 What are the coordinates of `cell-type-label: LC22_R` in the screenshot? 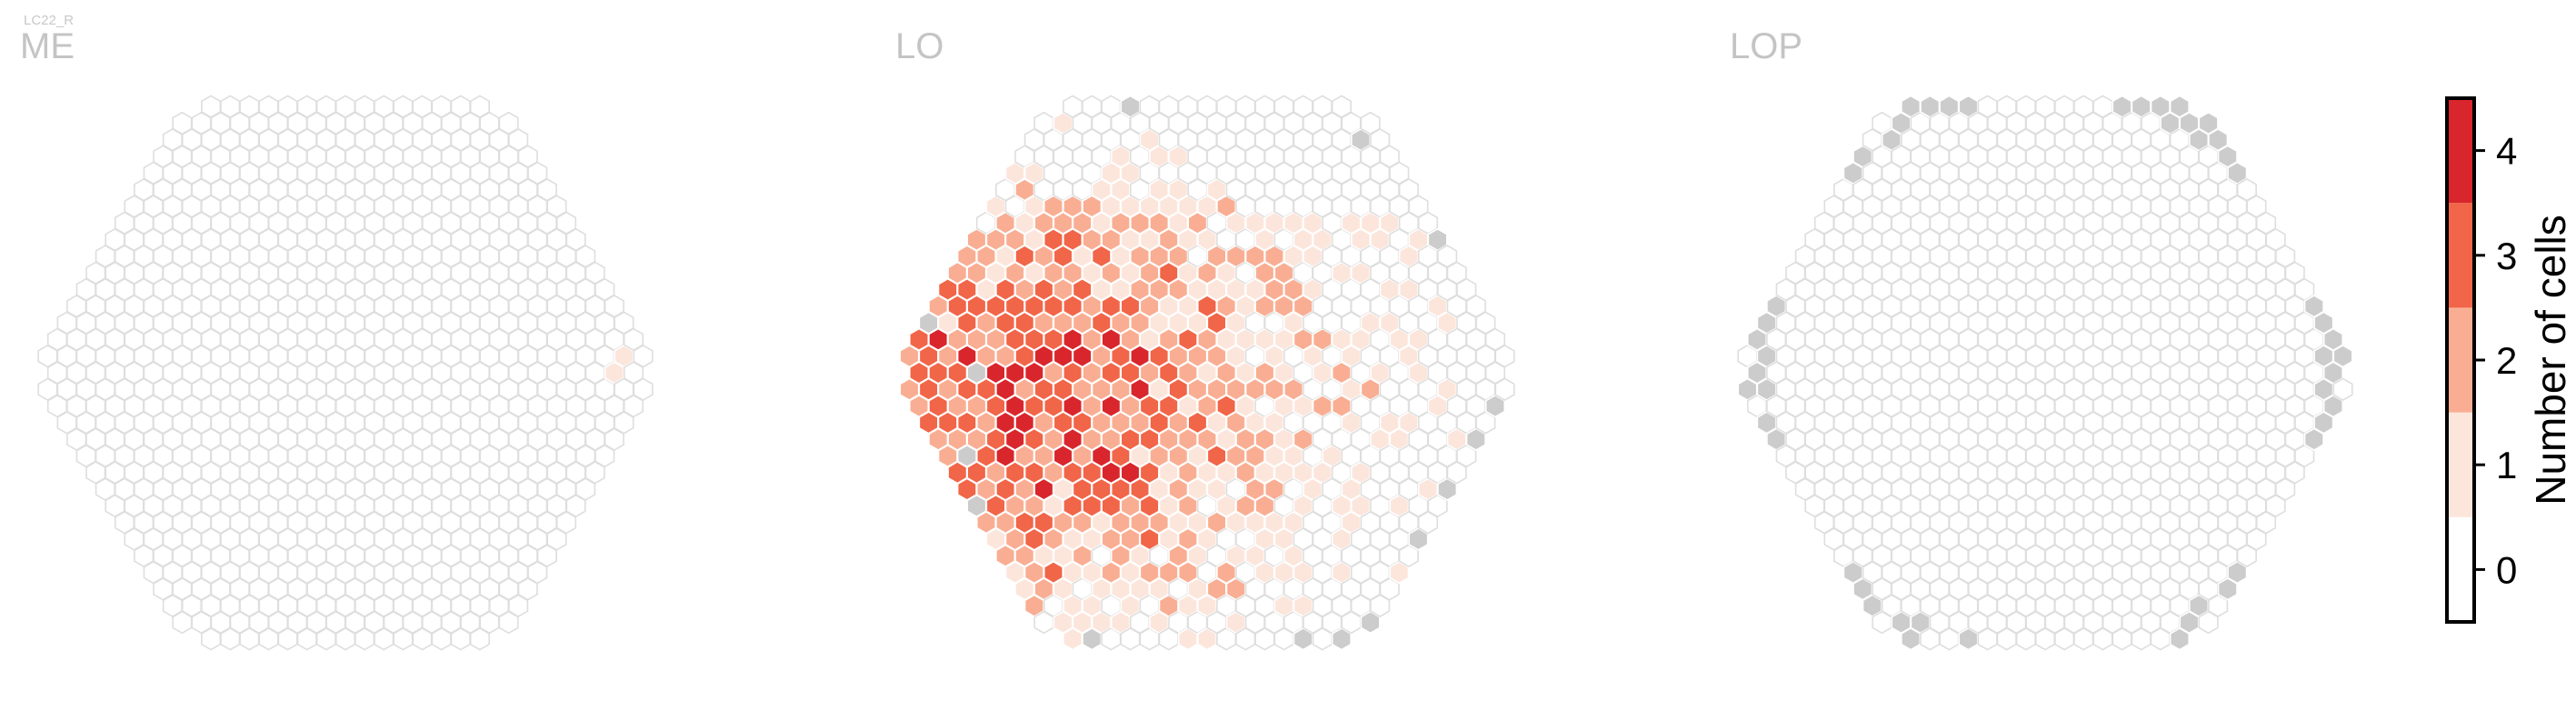 It's located at (49, 20).